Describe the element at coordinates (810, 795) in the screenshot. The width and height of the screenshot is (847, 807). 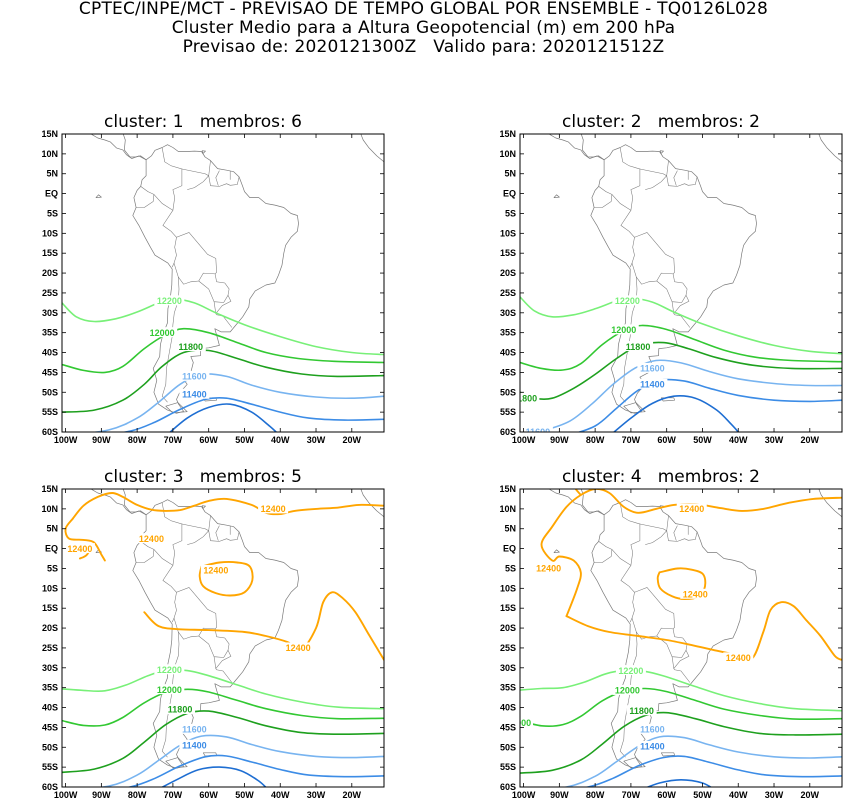
I see `lon-tick-label: 20W` at that location.